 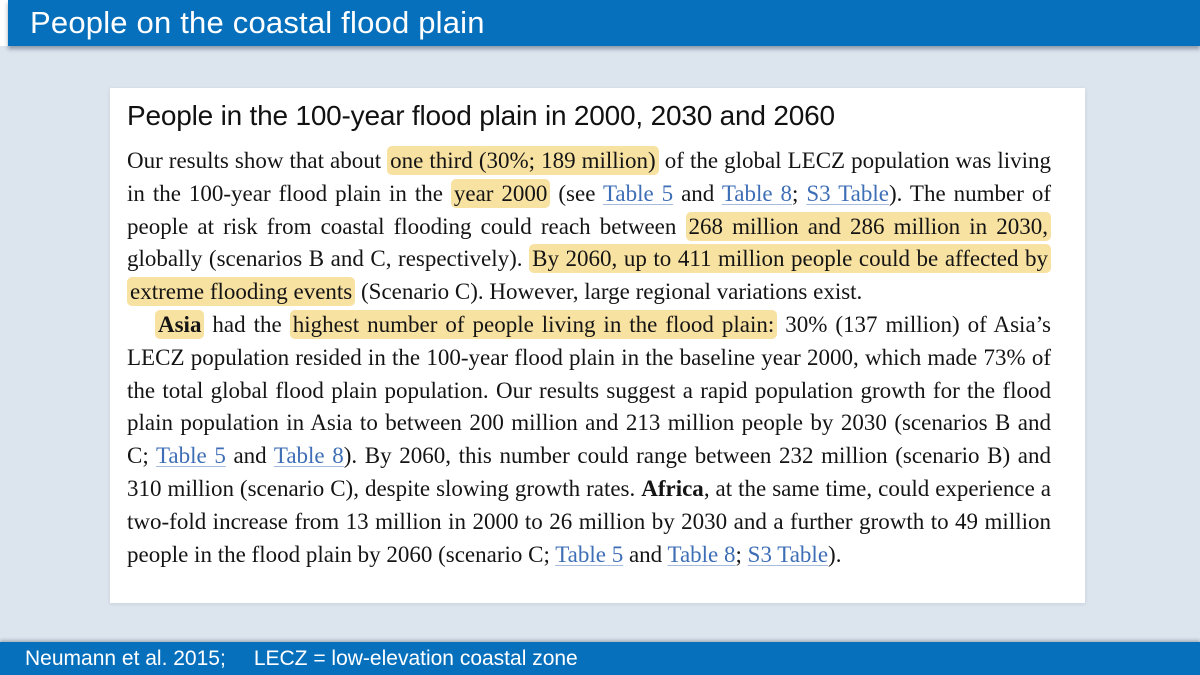 What do you see at coordinates (247, 324) in the screenshot?
I see `text-segment: had the` at bounding box center [247, 324].